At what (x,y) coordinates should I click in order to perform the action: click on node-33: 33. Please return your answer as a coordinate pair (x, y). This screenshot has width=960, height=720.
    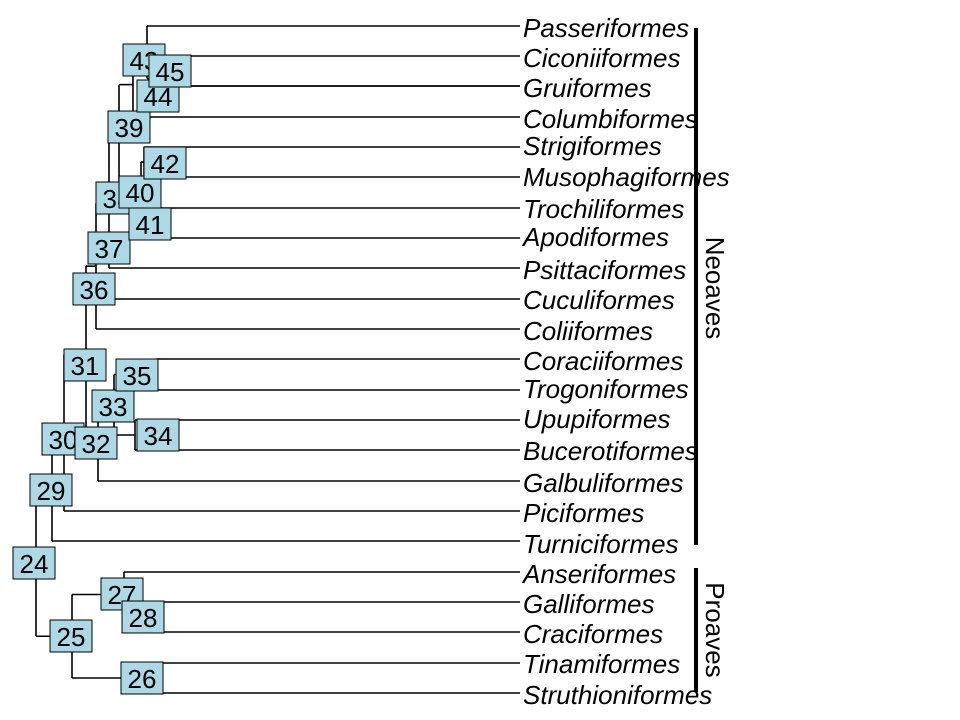
    Looking at the image, I should click on (113, 406).